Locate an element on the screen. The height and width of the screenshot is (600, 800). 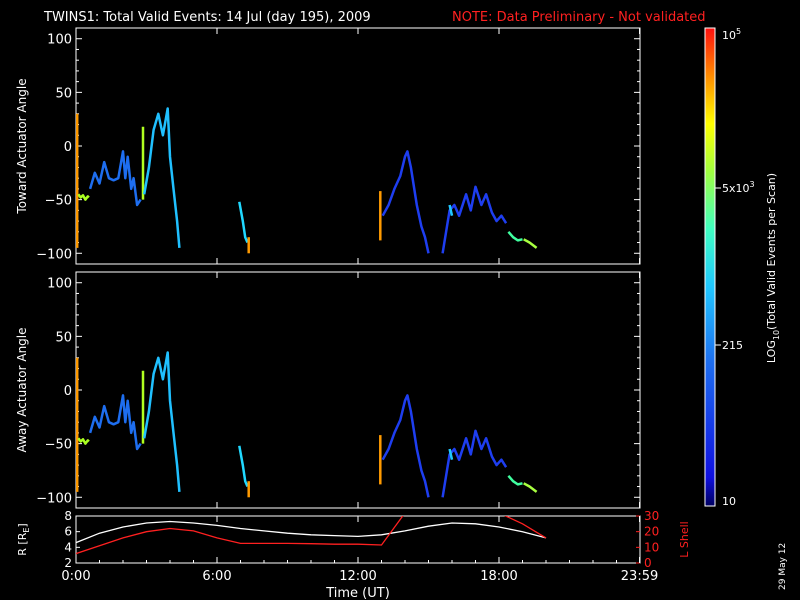
y-axis-label: Toward Actuator Angle is located at coordinates (22, 146).